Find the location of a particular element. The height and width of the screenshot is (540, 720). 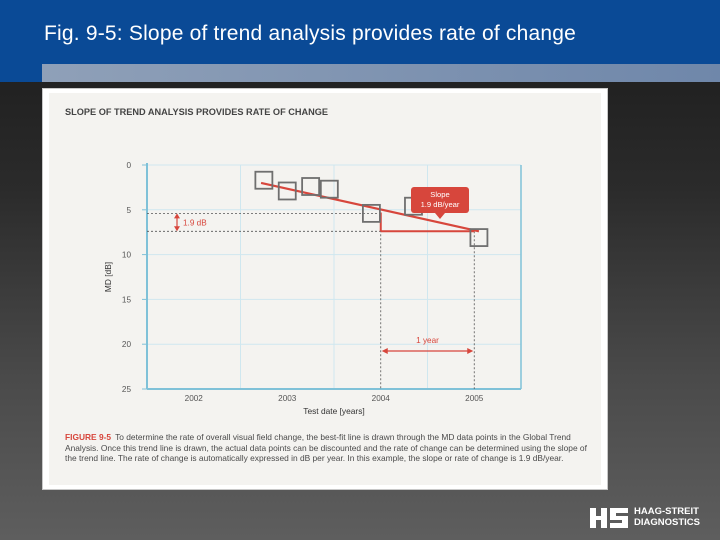

delta-db-label: 1.9 dB is located at coordinates (195, 222).